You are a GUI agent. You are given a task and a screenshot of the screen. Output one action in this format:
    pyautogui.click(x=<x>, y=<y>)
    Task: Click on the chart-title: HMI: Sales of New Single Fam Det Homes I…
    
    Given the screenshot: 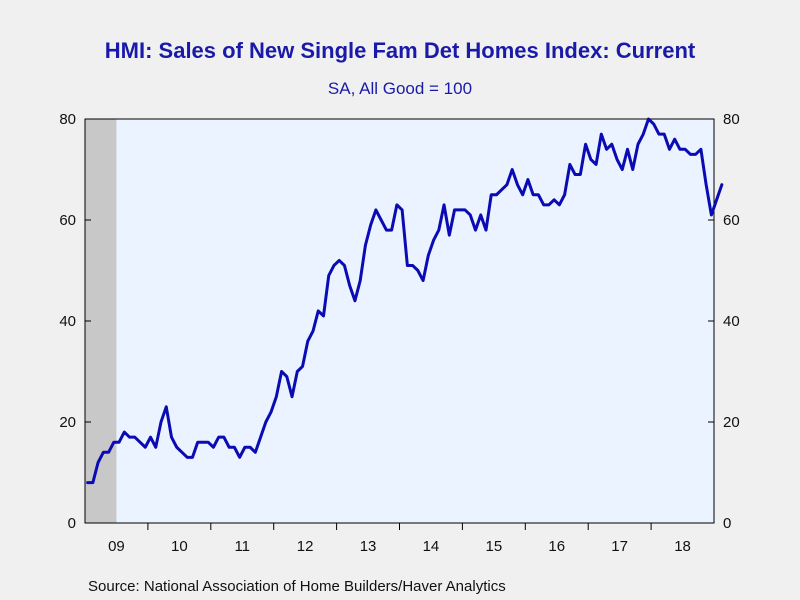 What is the action you would take?
    pyautogui.click(x=400, y=50)
    